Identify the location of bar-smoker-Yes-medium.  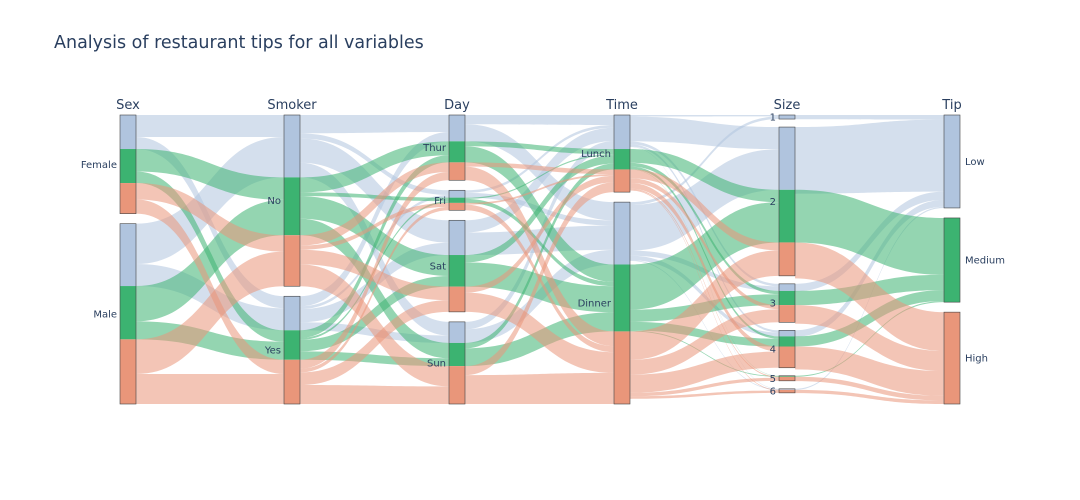
(292, 345).